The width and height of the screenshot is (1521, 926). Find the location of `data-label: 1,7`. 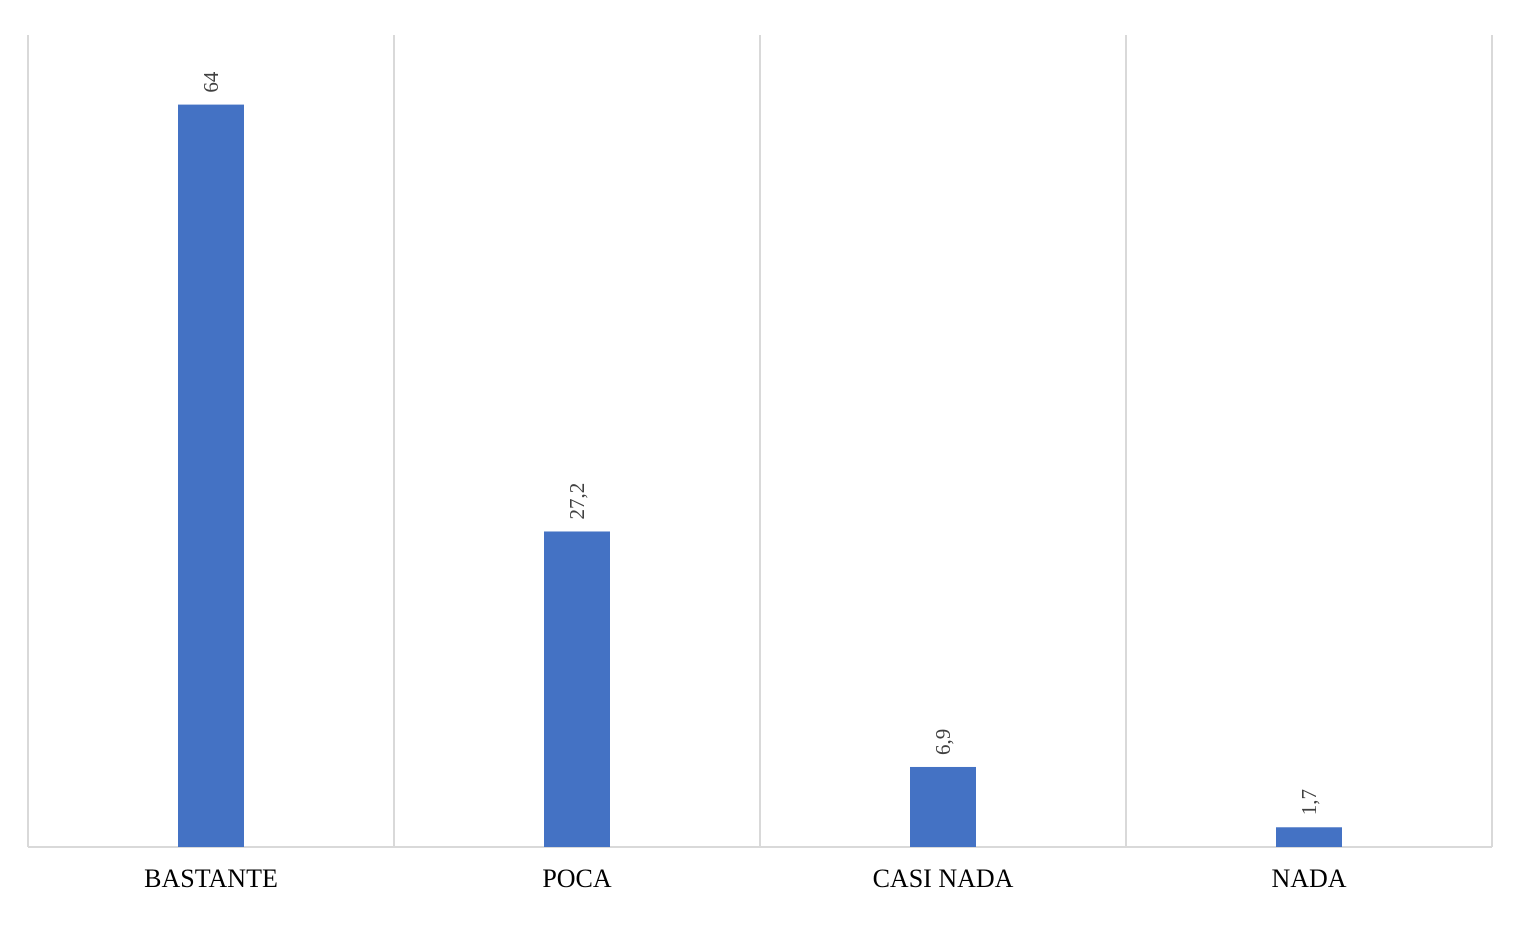

data-label: 1,7 is located at coordinates (1309, 802).